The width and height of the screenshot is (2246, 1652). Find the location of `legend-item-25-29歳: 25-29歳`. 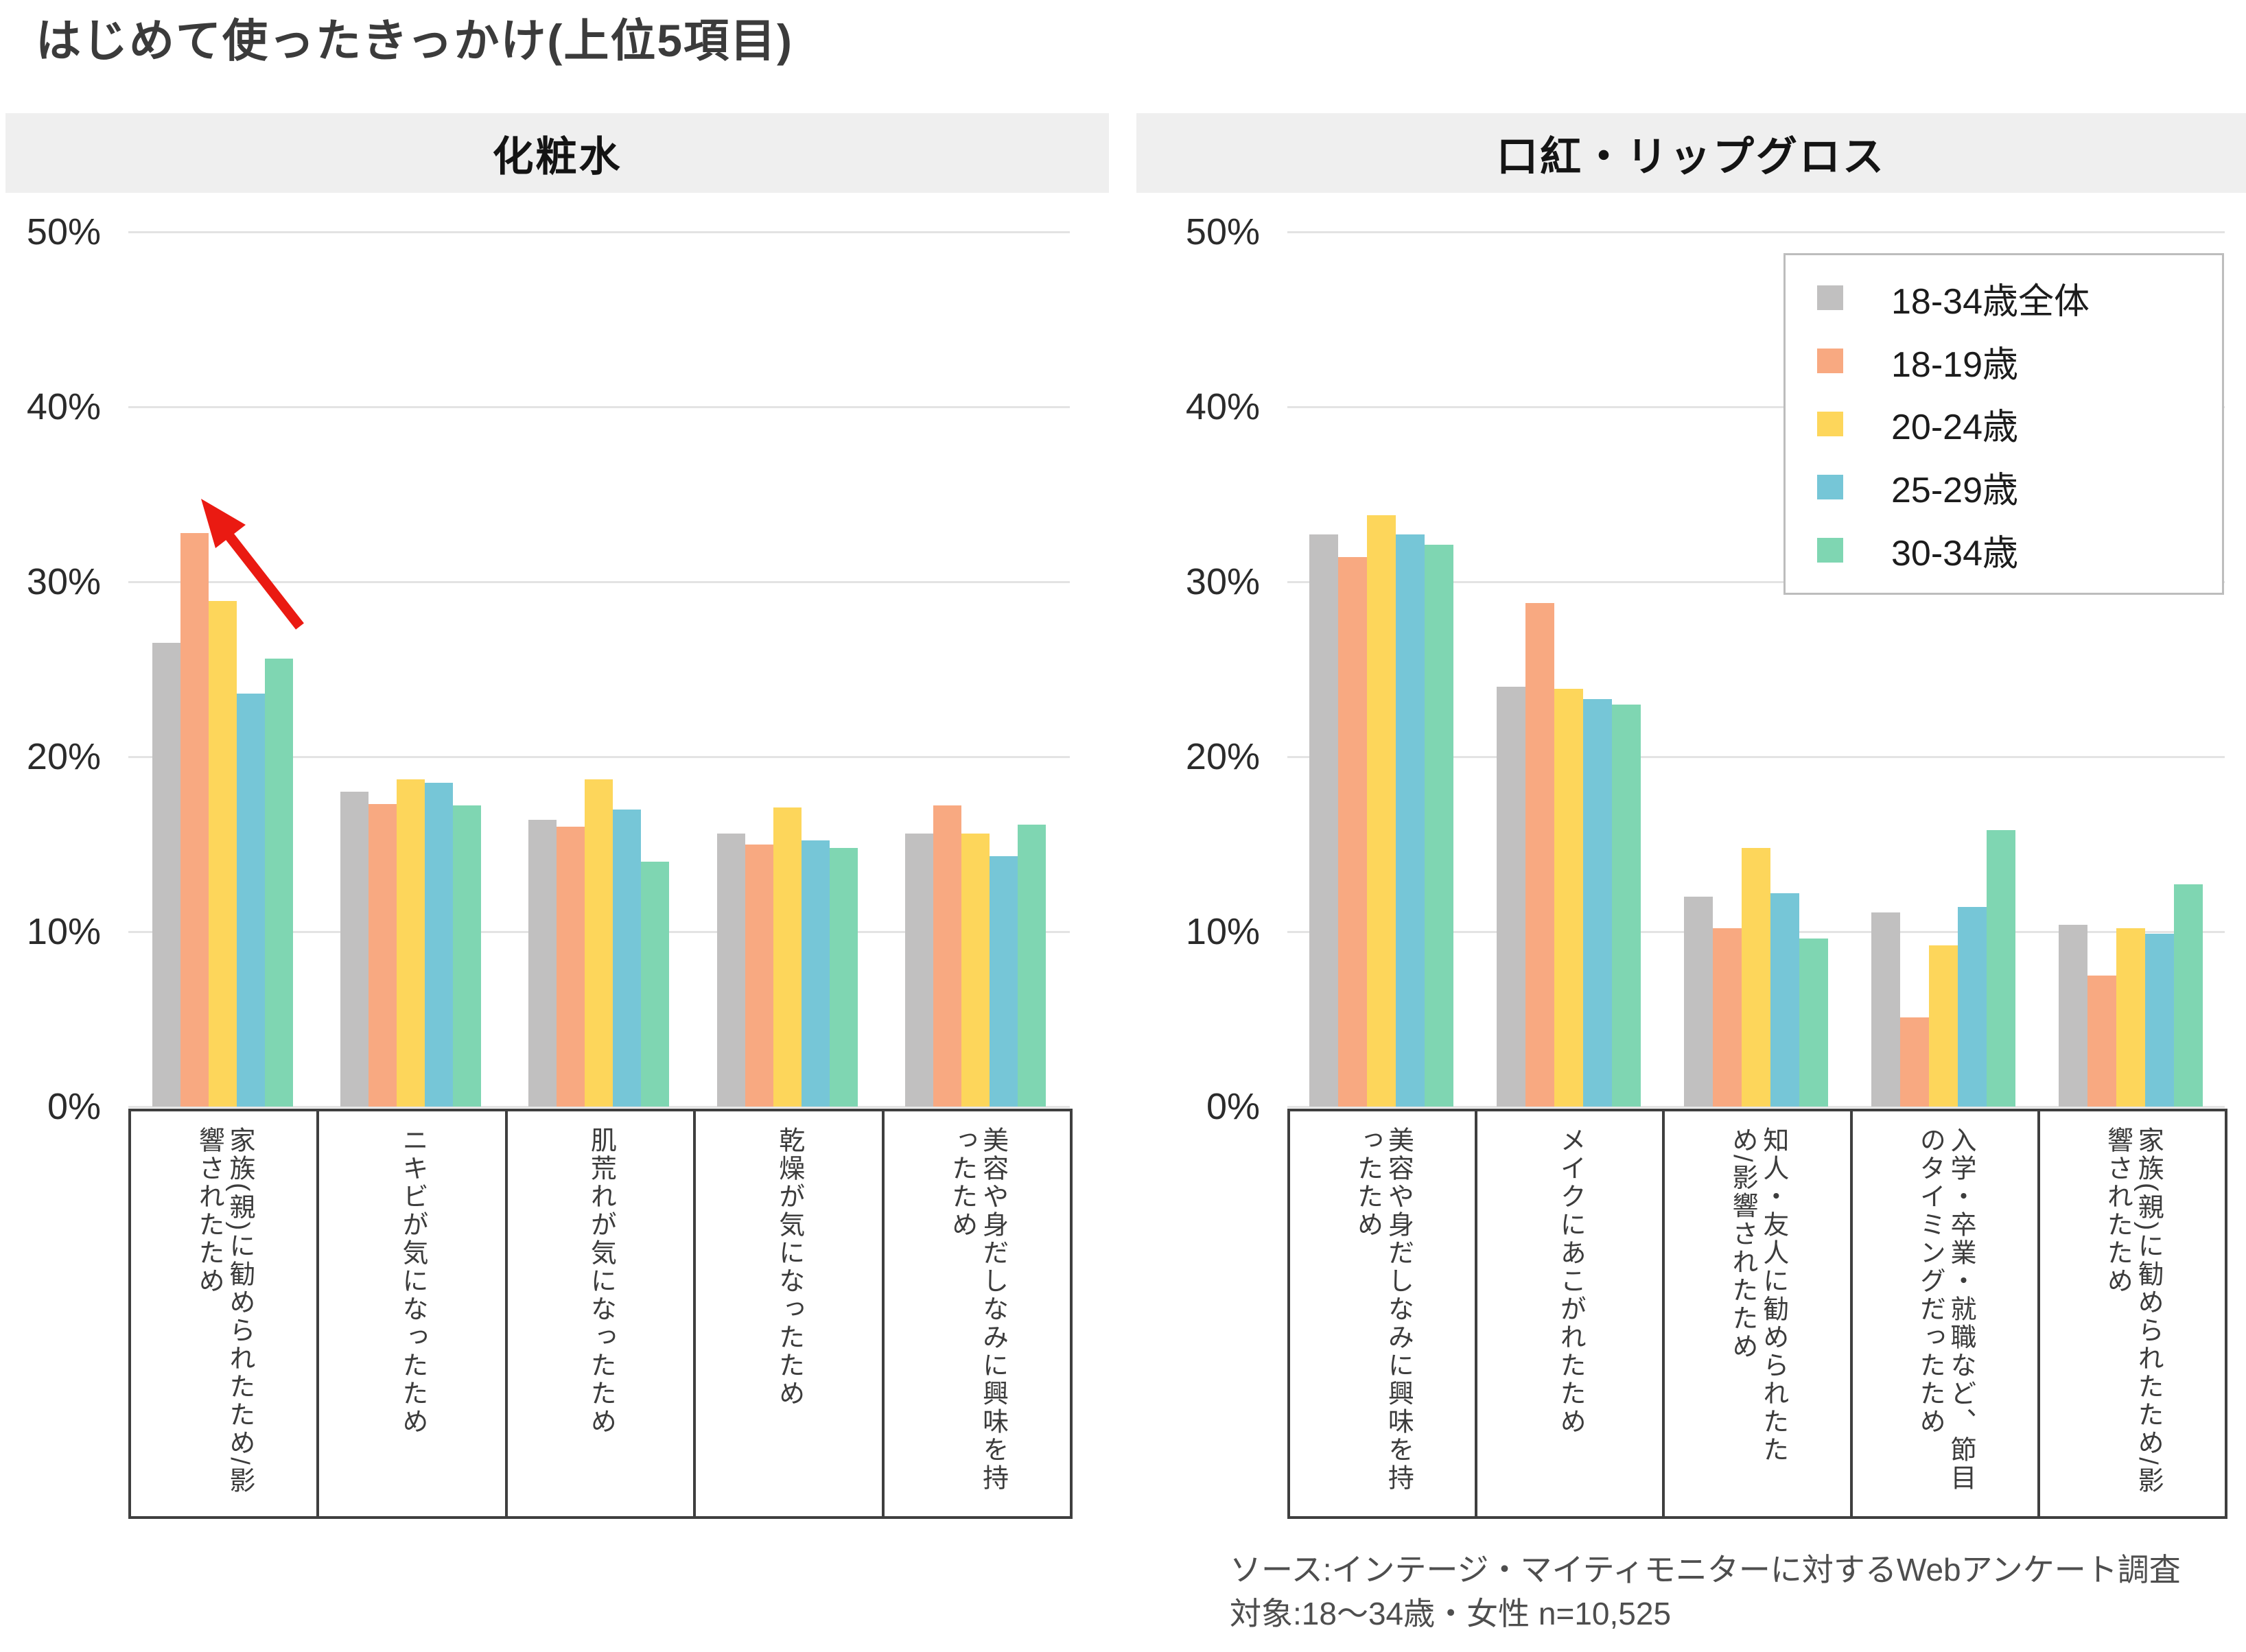

legend-item-25-29歳: 25-29歳 is located at coordinates (2019, 486).